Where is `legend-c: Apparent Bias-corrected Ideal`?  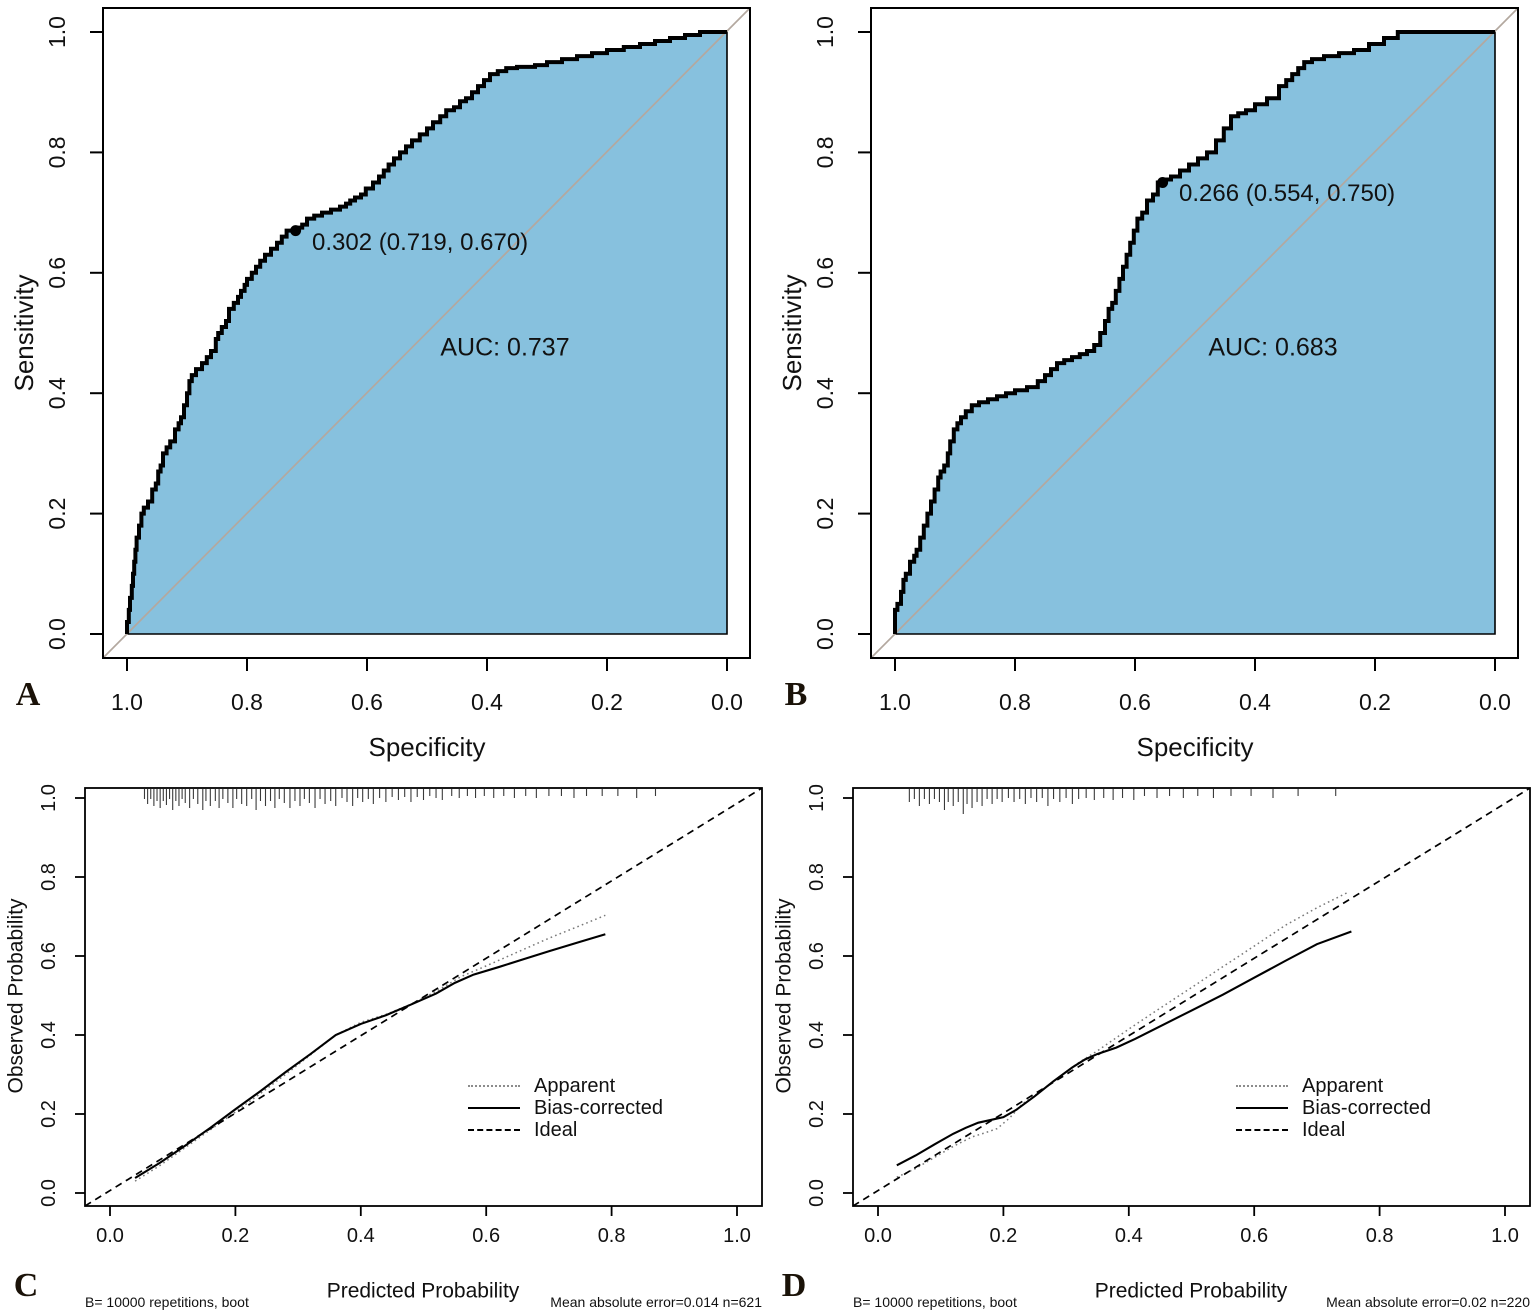 legend-c: Apparent Bias-corrected Ideal is located at coordinates (565, 1108).